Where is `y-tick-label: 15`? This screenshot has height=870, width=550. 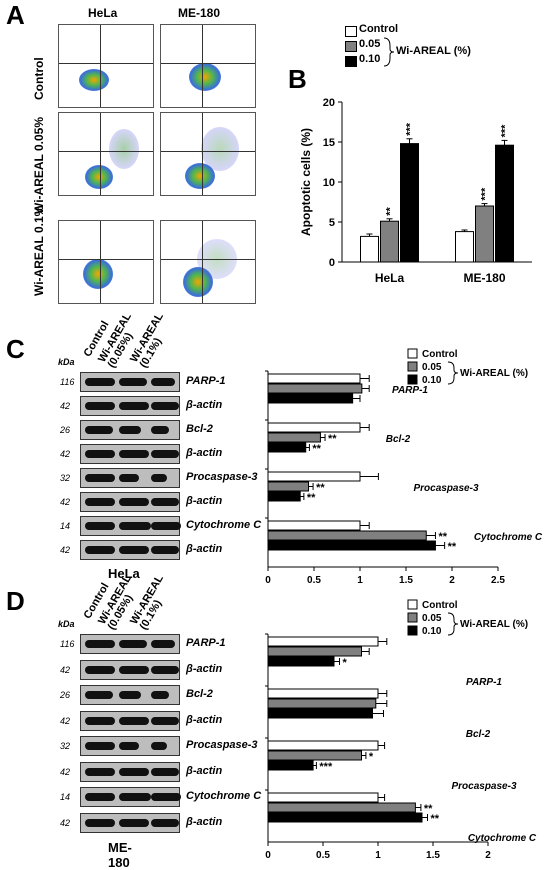 y-tick-label: 15 is located at coordinates (329, 143).